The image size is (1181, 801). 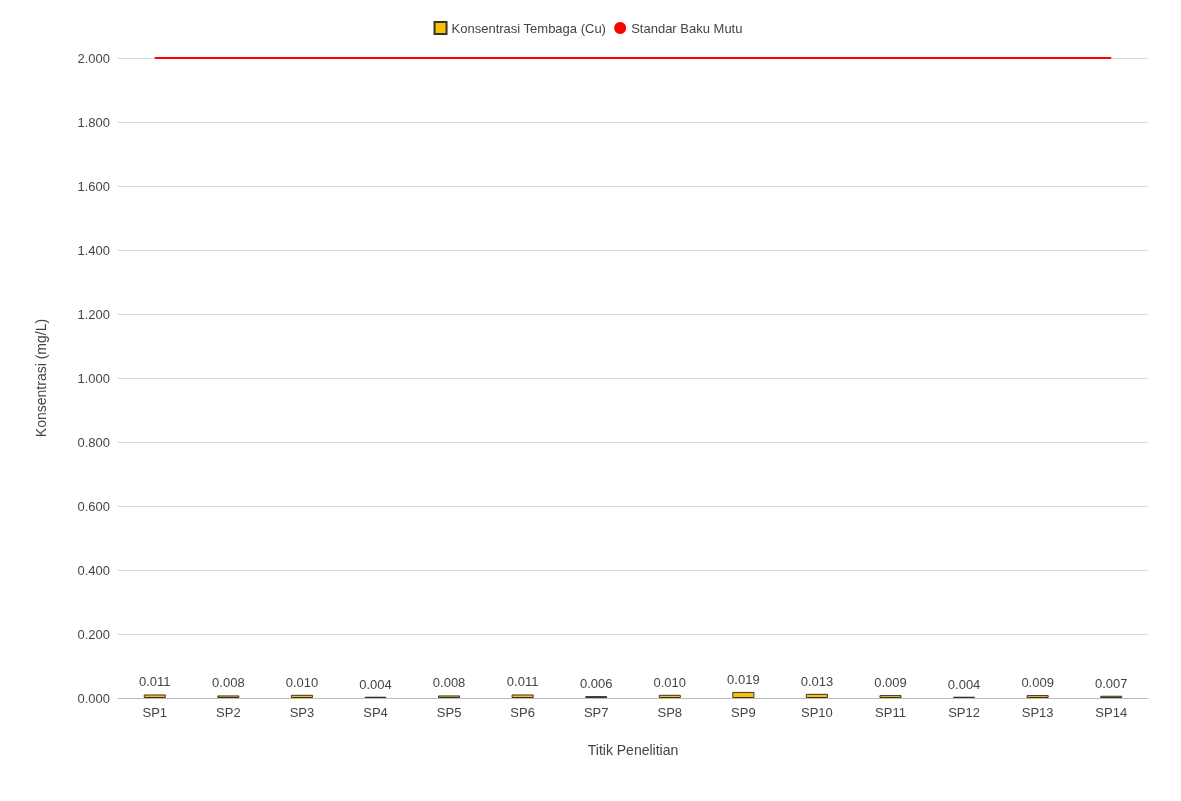 I want to click on x-tick-label: SP7, so click(x=596, y=712).